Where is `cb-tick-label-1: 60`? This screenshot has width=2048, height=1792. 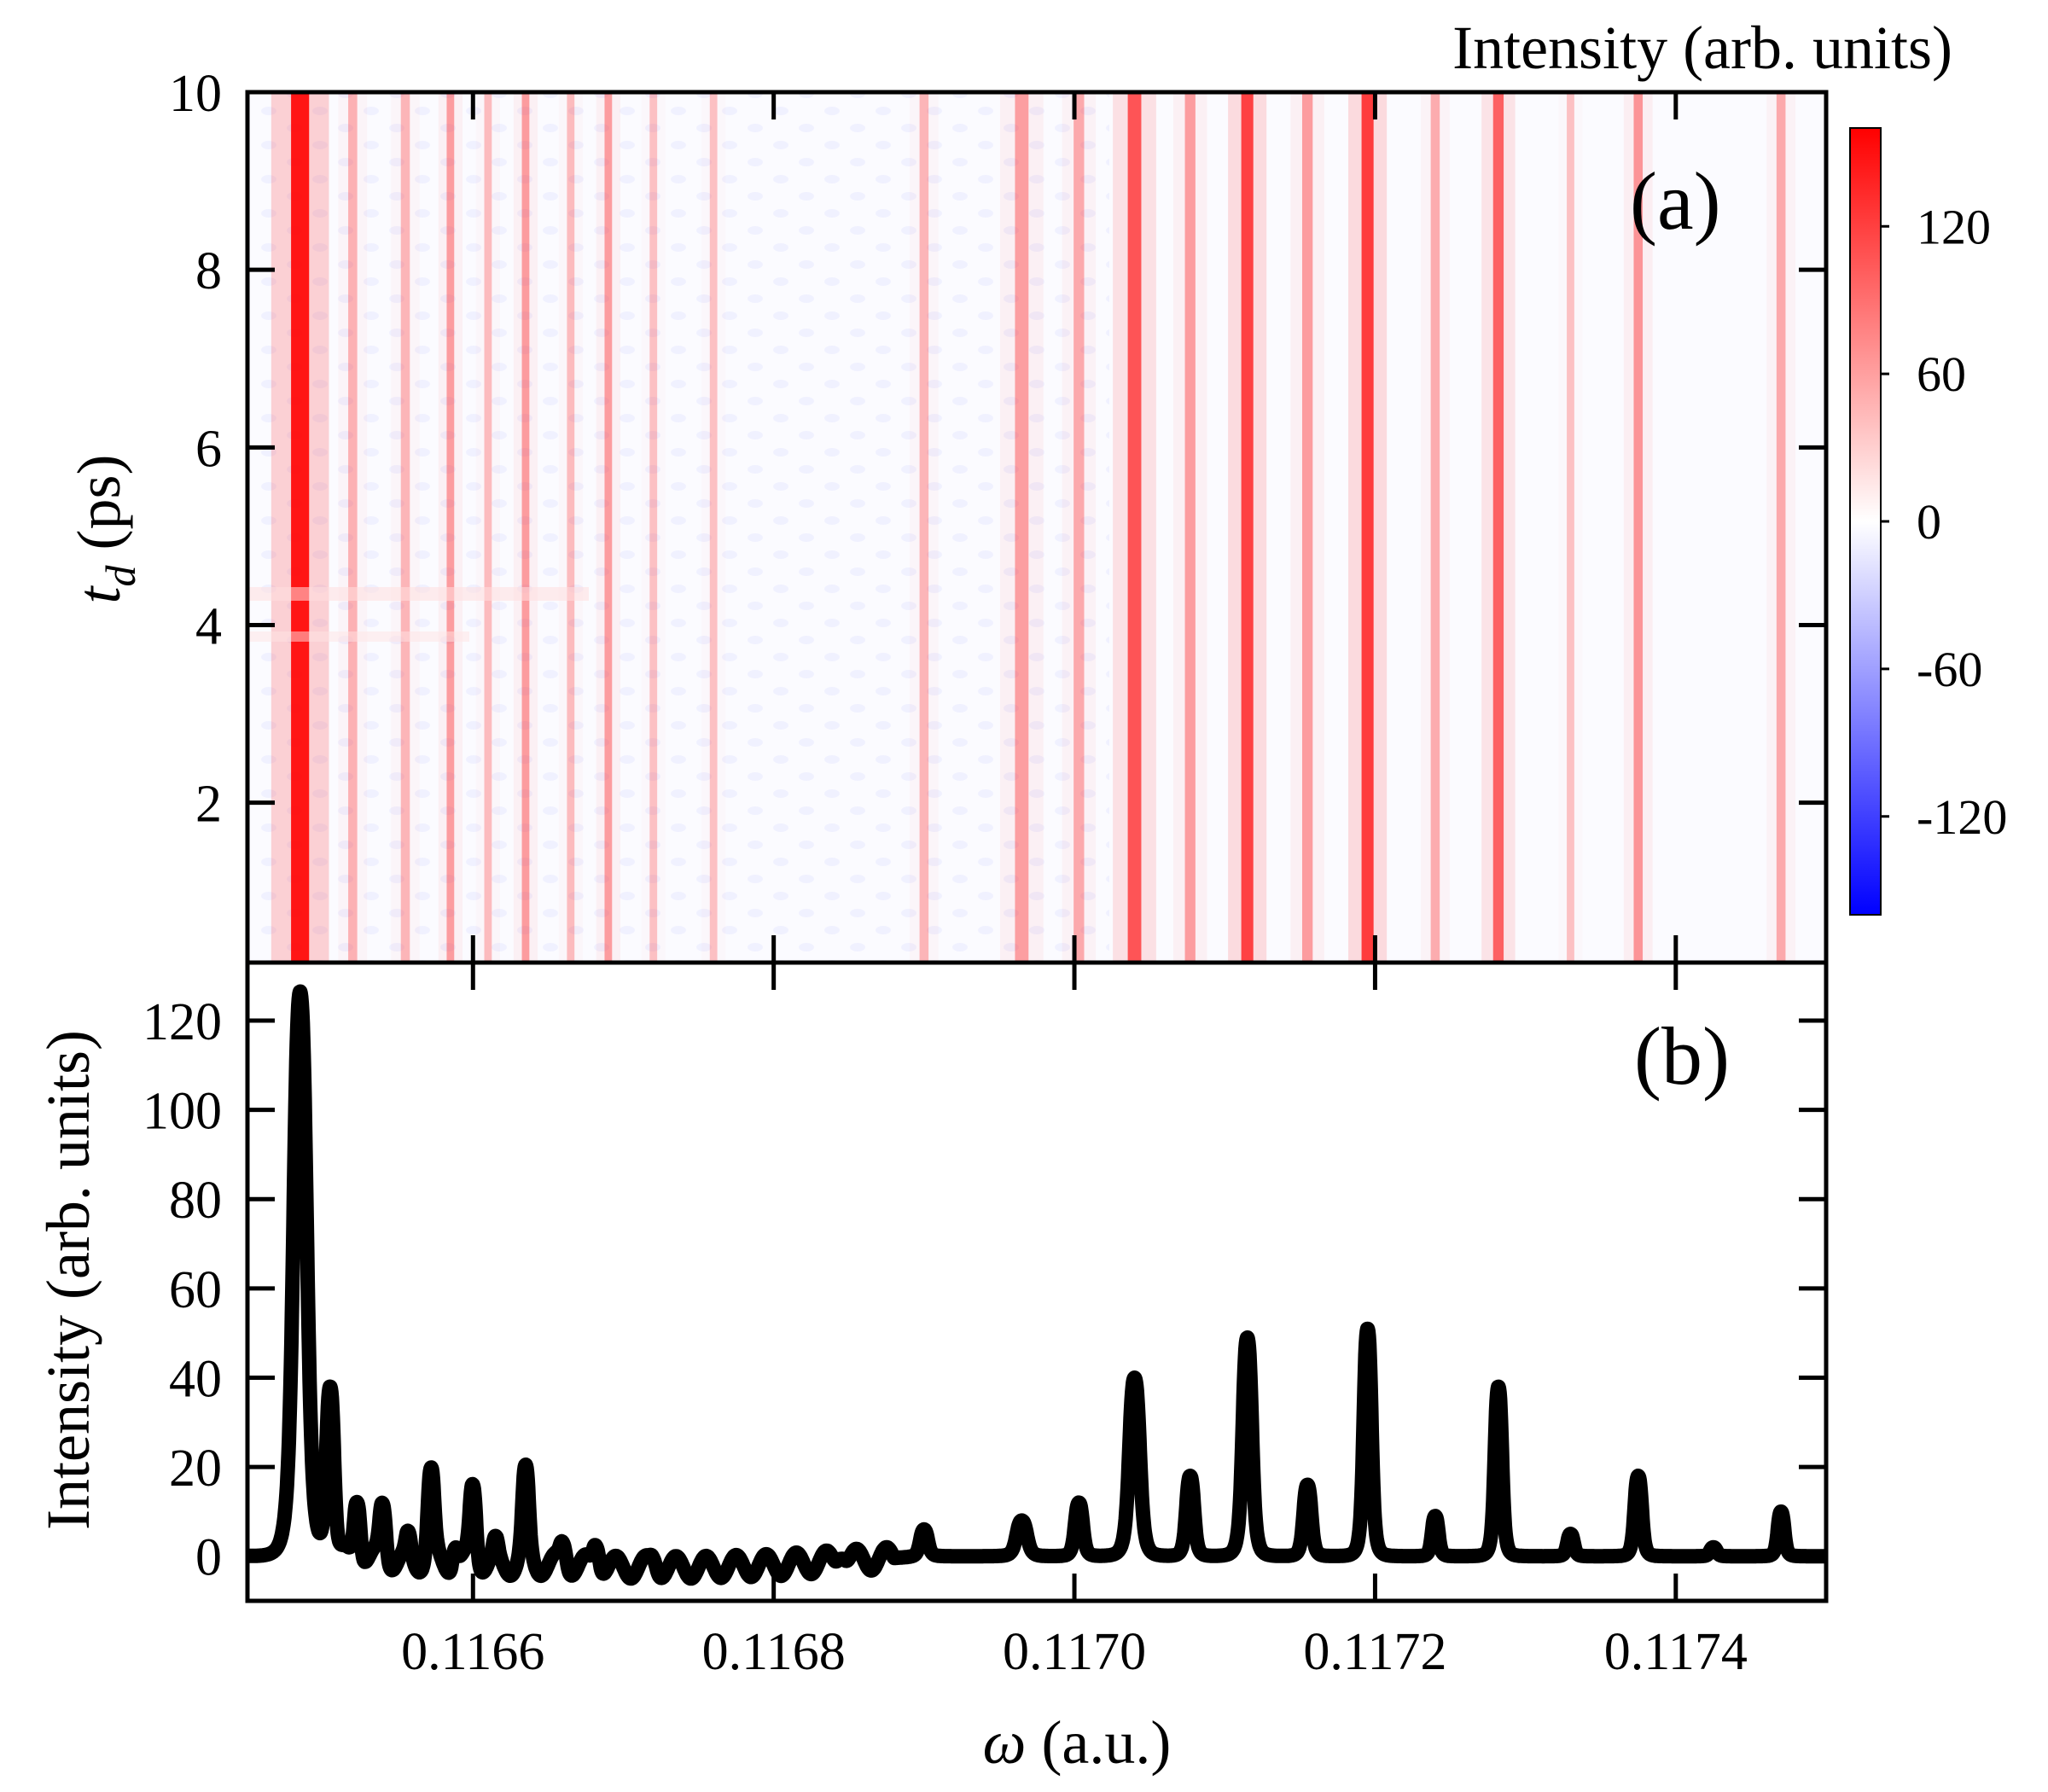
cb-tick-label-1: 60 is located at coordinates (1942, 374).